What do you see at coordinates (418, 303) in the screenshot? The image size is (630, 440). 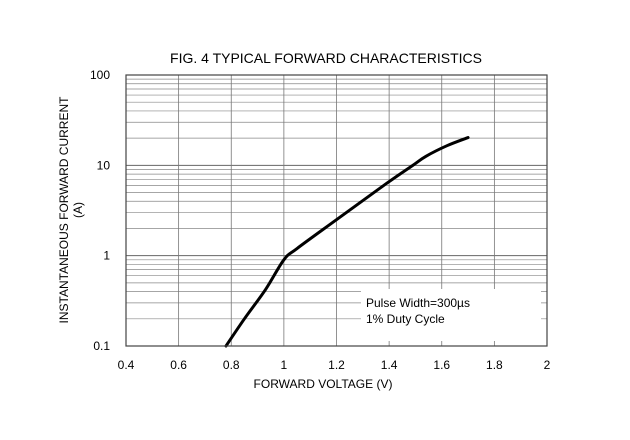 I see `annotation-pulse-width: Pulse Width=300µs` at bounding box center [418, 303].